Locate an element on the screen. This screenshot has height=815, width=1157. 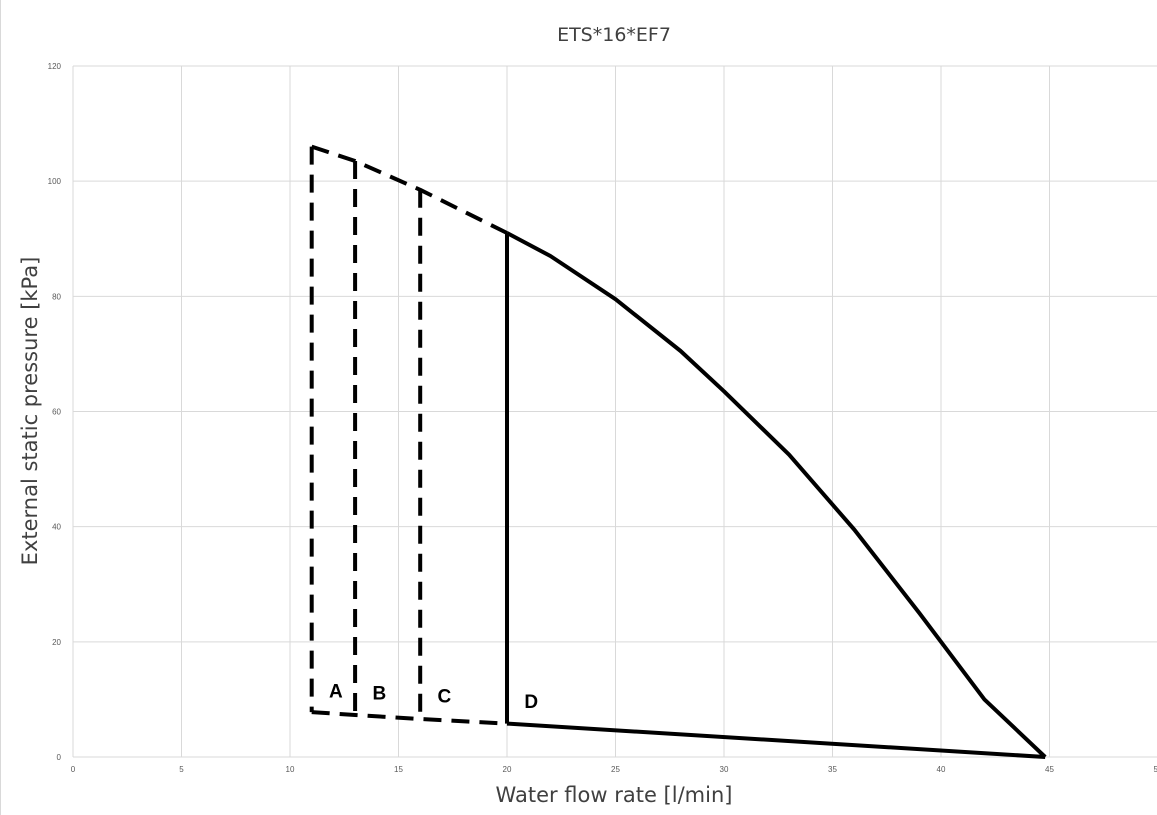
region-label: B is located at coordinates (379, 693).